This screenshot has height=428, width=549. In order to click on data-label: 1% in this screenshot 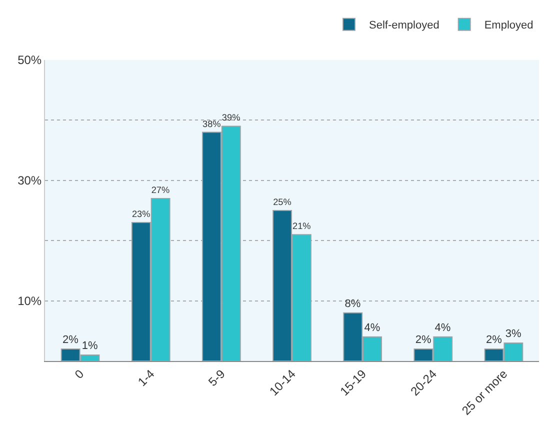, I will do `click(90, 346)`.